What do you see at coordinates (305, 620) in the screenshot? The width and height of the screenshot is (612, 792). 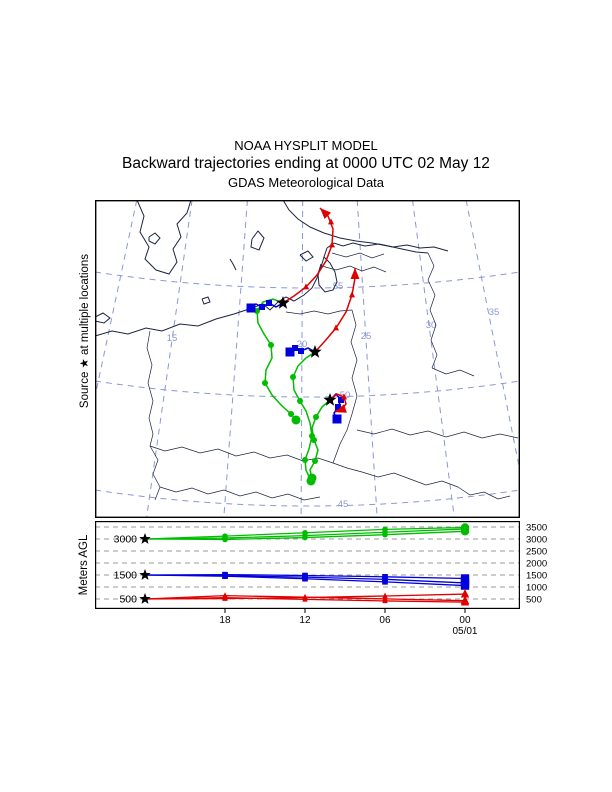 I see `time-tick-label: 12` at bounding box center [305, 620].